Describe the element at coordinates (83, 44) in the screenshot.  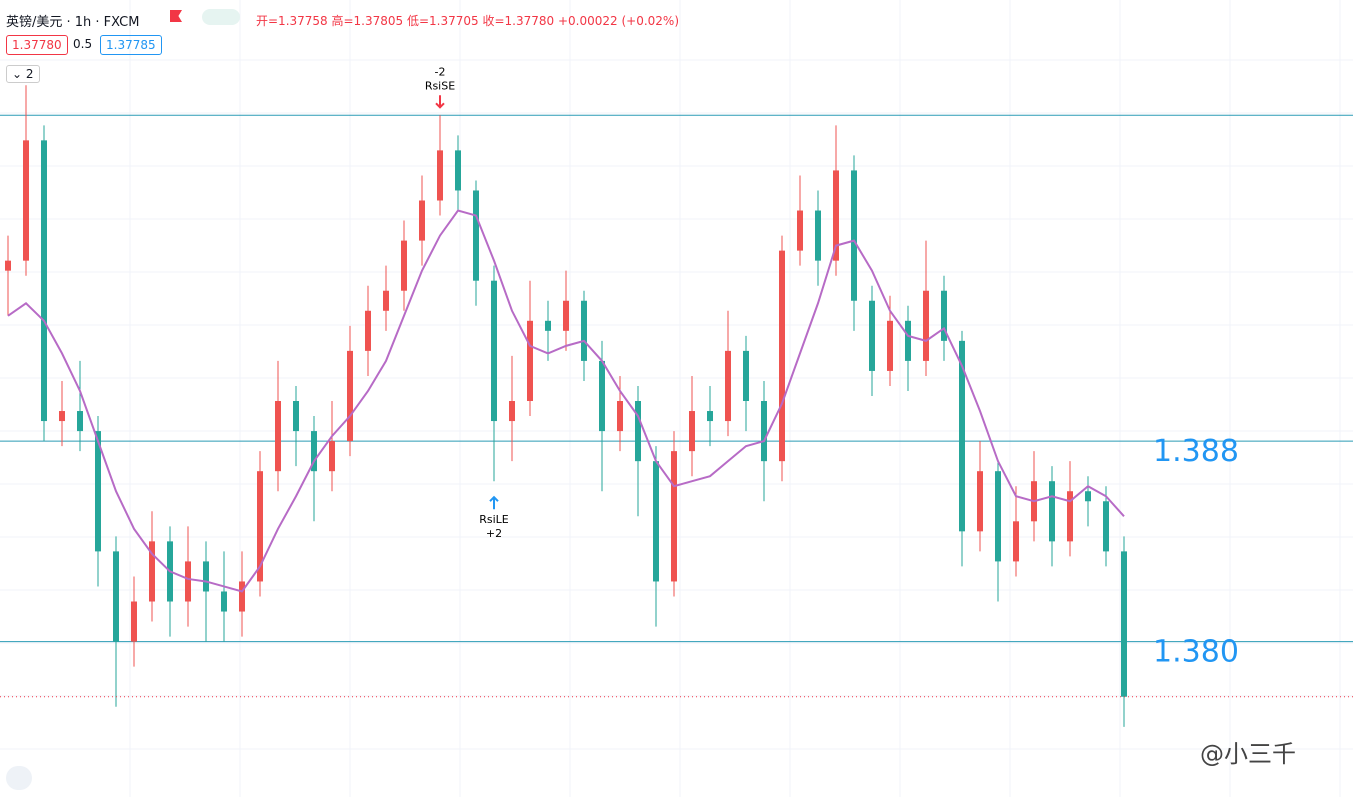
I see `spread: 0.5` at that location.